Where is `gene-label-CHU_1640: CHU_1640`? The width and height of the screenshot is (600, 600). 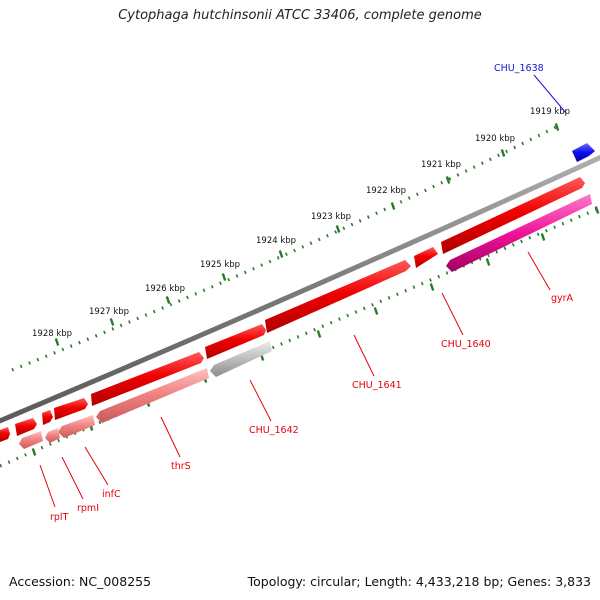 gene-label-CHU_1640: CHU_1640 is located at coordinates (466, 344).